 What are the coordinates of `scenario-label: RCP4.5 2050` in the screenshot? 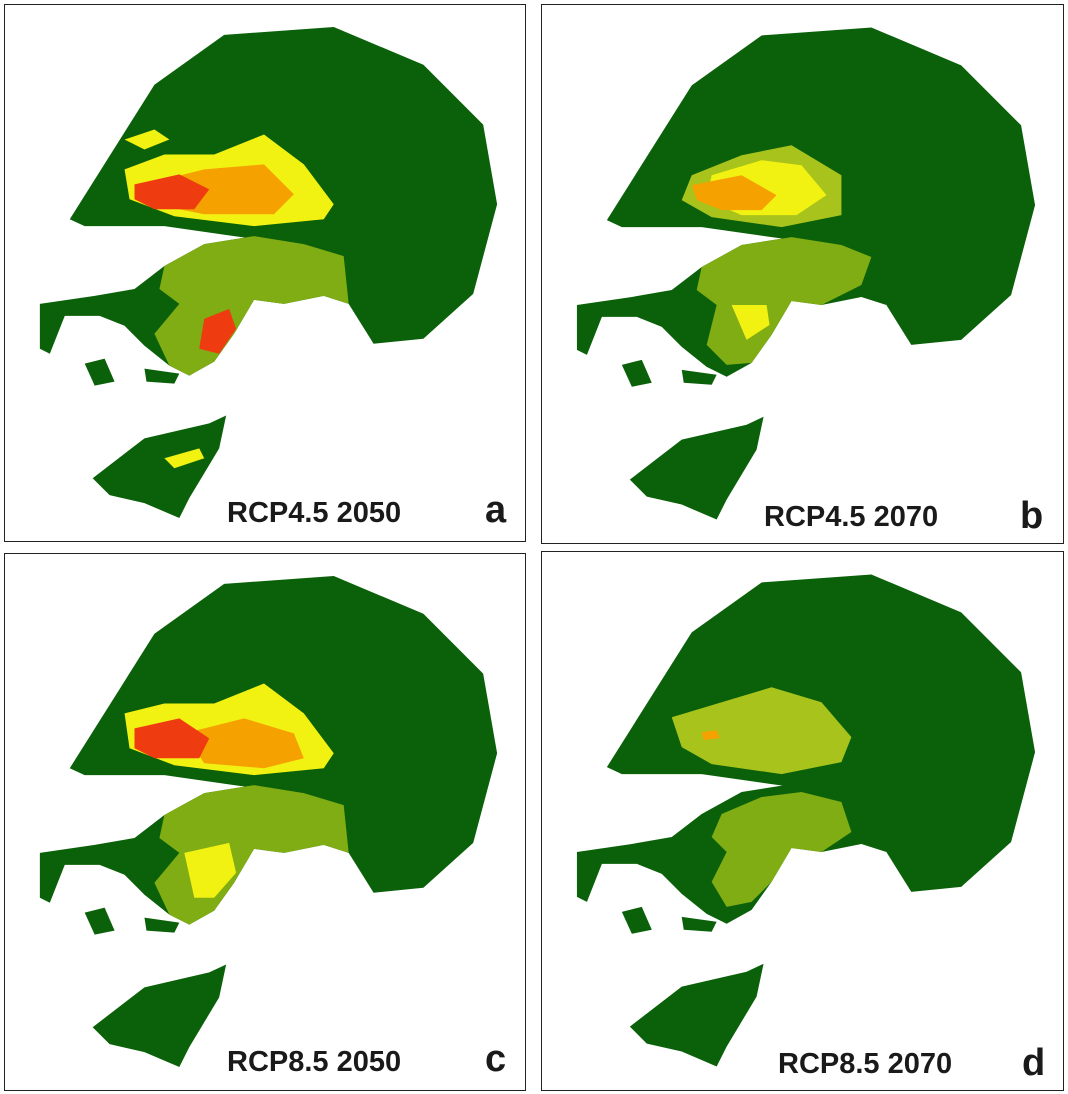 It's located at (314, 513).